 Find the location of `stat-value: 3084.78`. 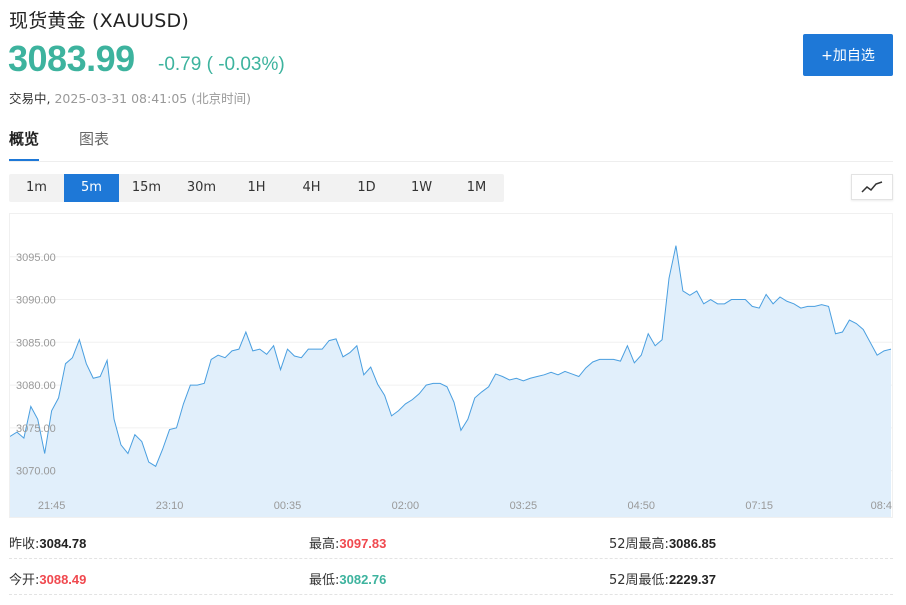

stat-value: 3084.78 is located at coordinates (63, 543).